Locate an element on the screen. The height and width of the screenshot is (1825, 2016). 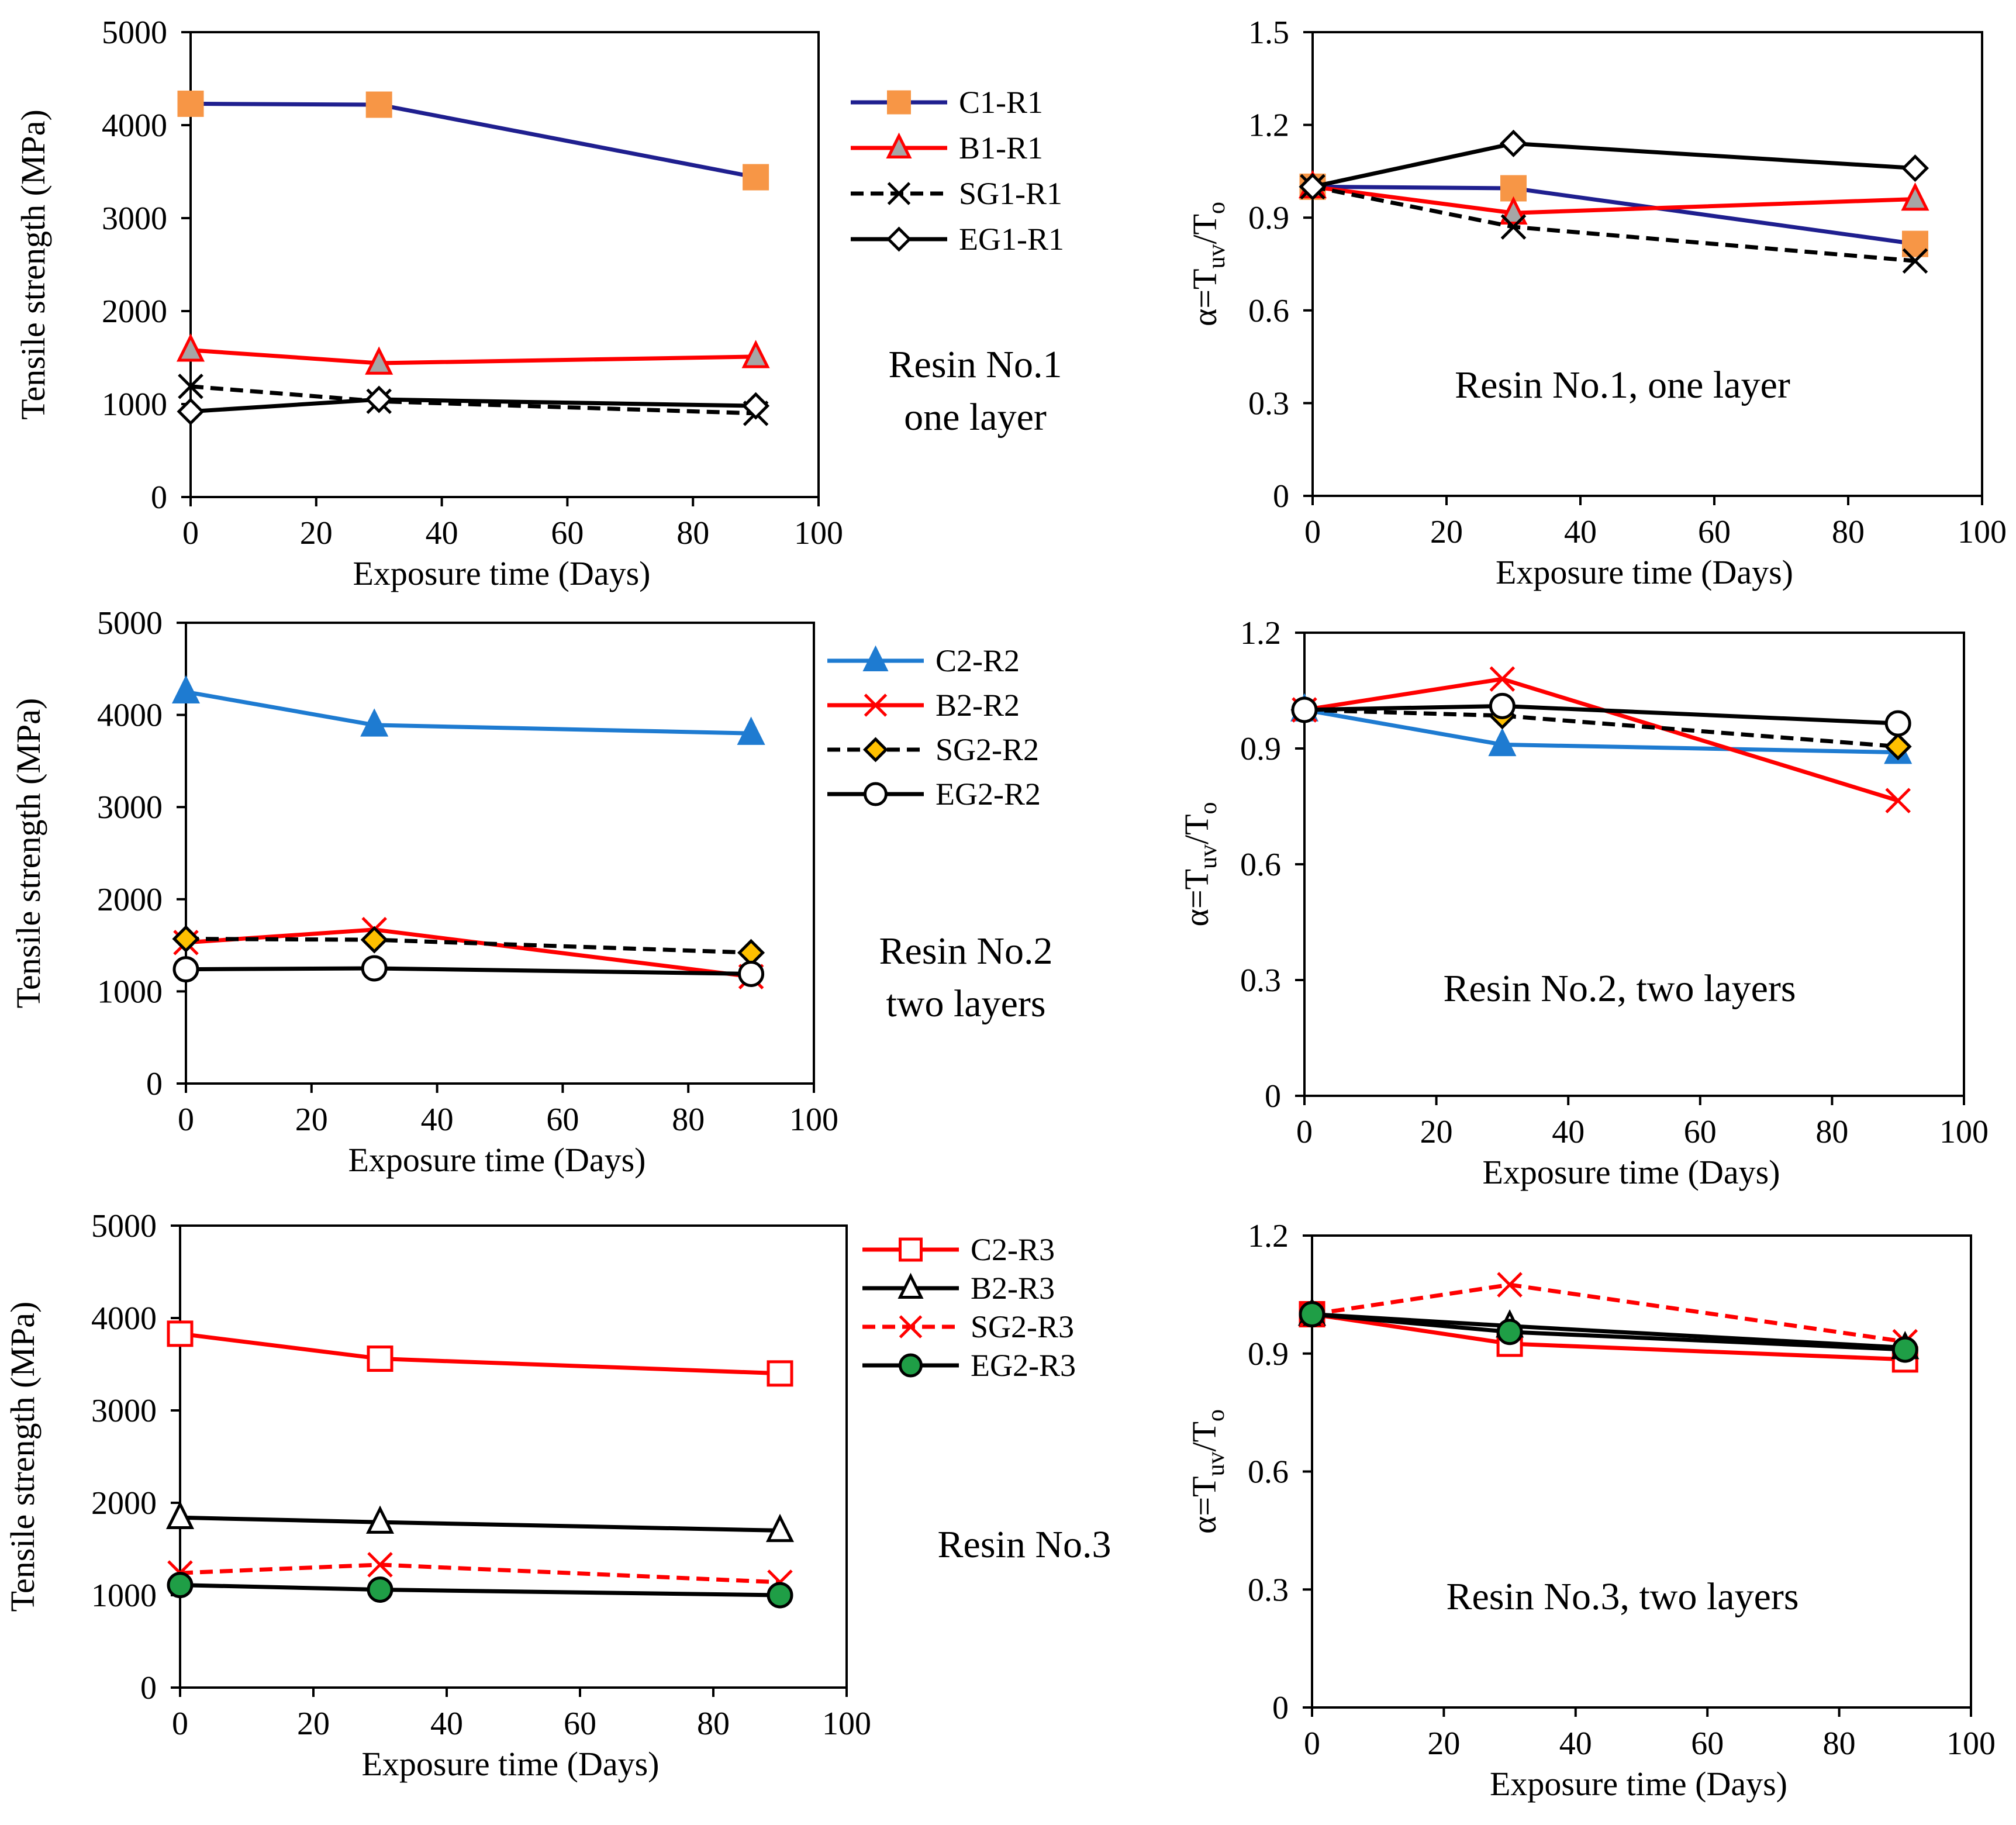
data-point-B2-R3 is located at coordinates (780, 1528).